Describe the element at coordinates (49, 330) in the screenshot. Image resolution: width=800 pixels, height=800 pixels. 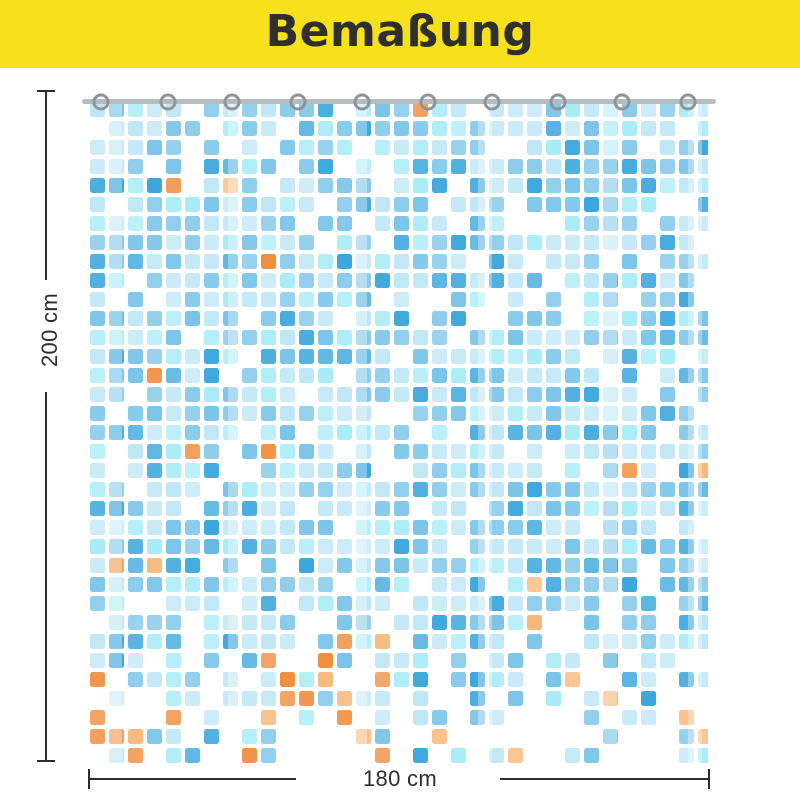
I see `height-label: 200 cm` at that location.